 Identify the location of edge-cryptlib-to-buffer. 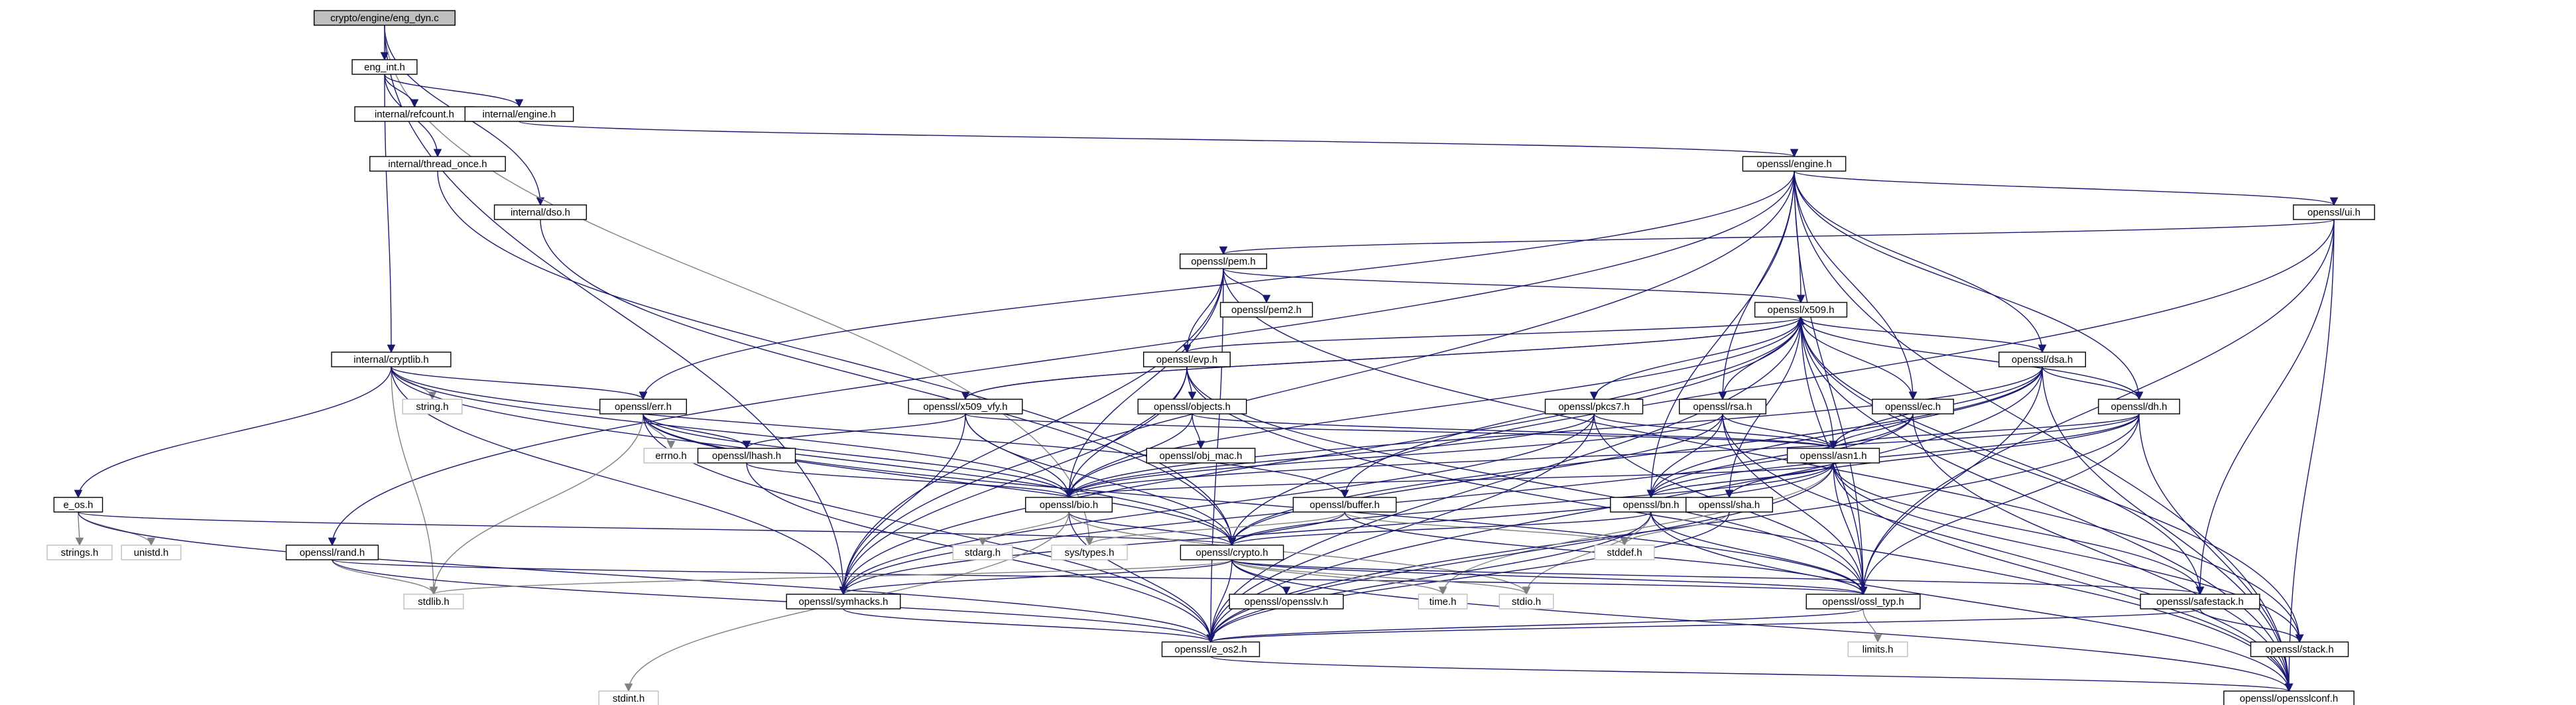
(870, 432).